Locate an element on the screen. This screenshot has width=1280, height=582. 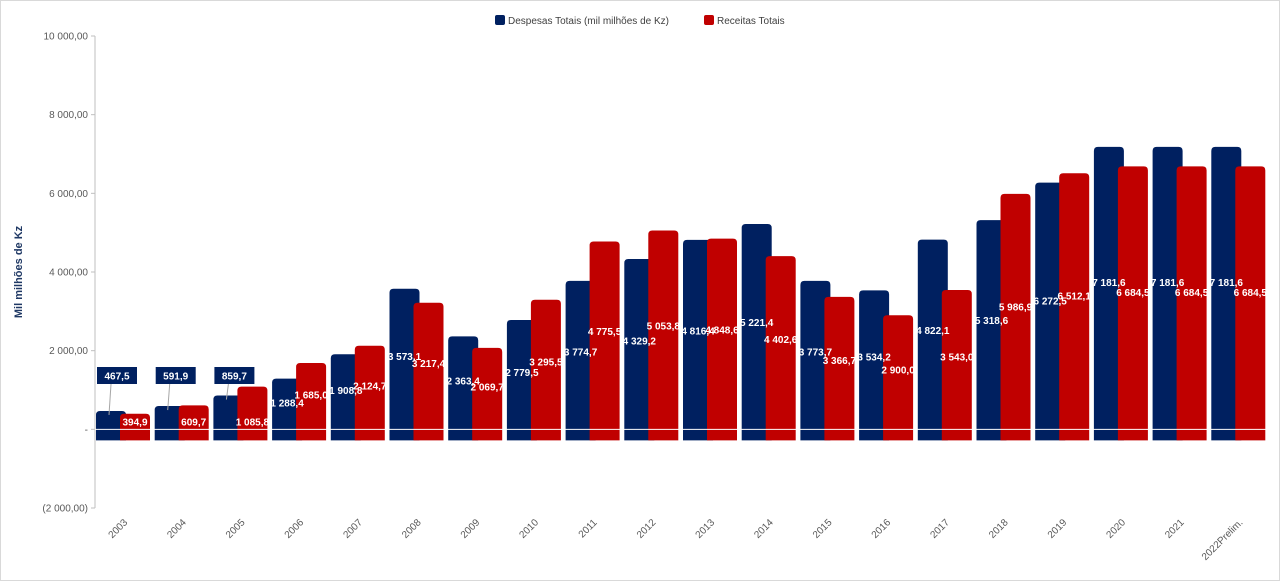
x-tick-label: 2011 is located at coordinates (588, 528).